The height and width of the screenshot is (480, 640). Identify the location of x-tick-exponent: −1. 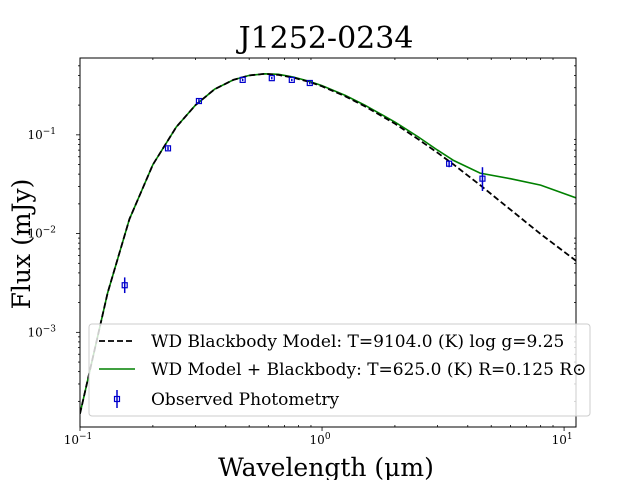
(85, 437).